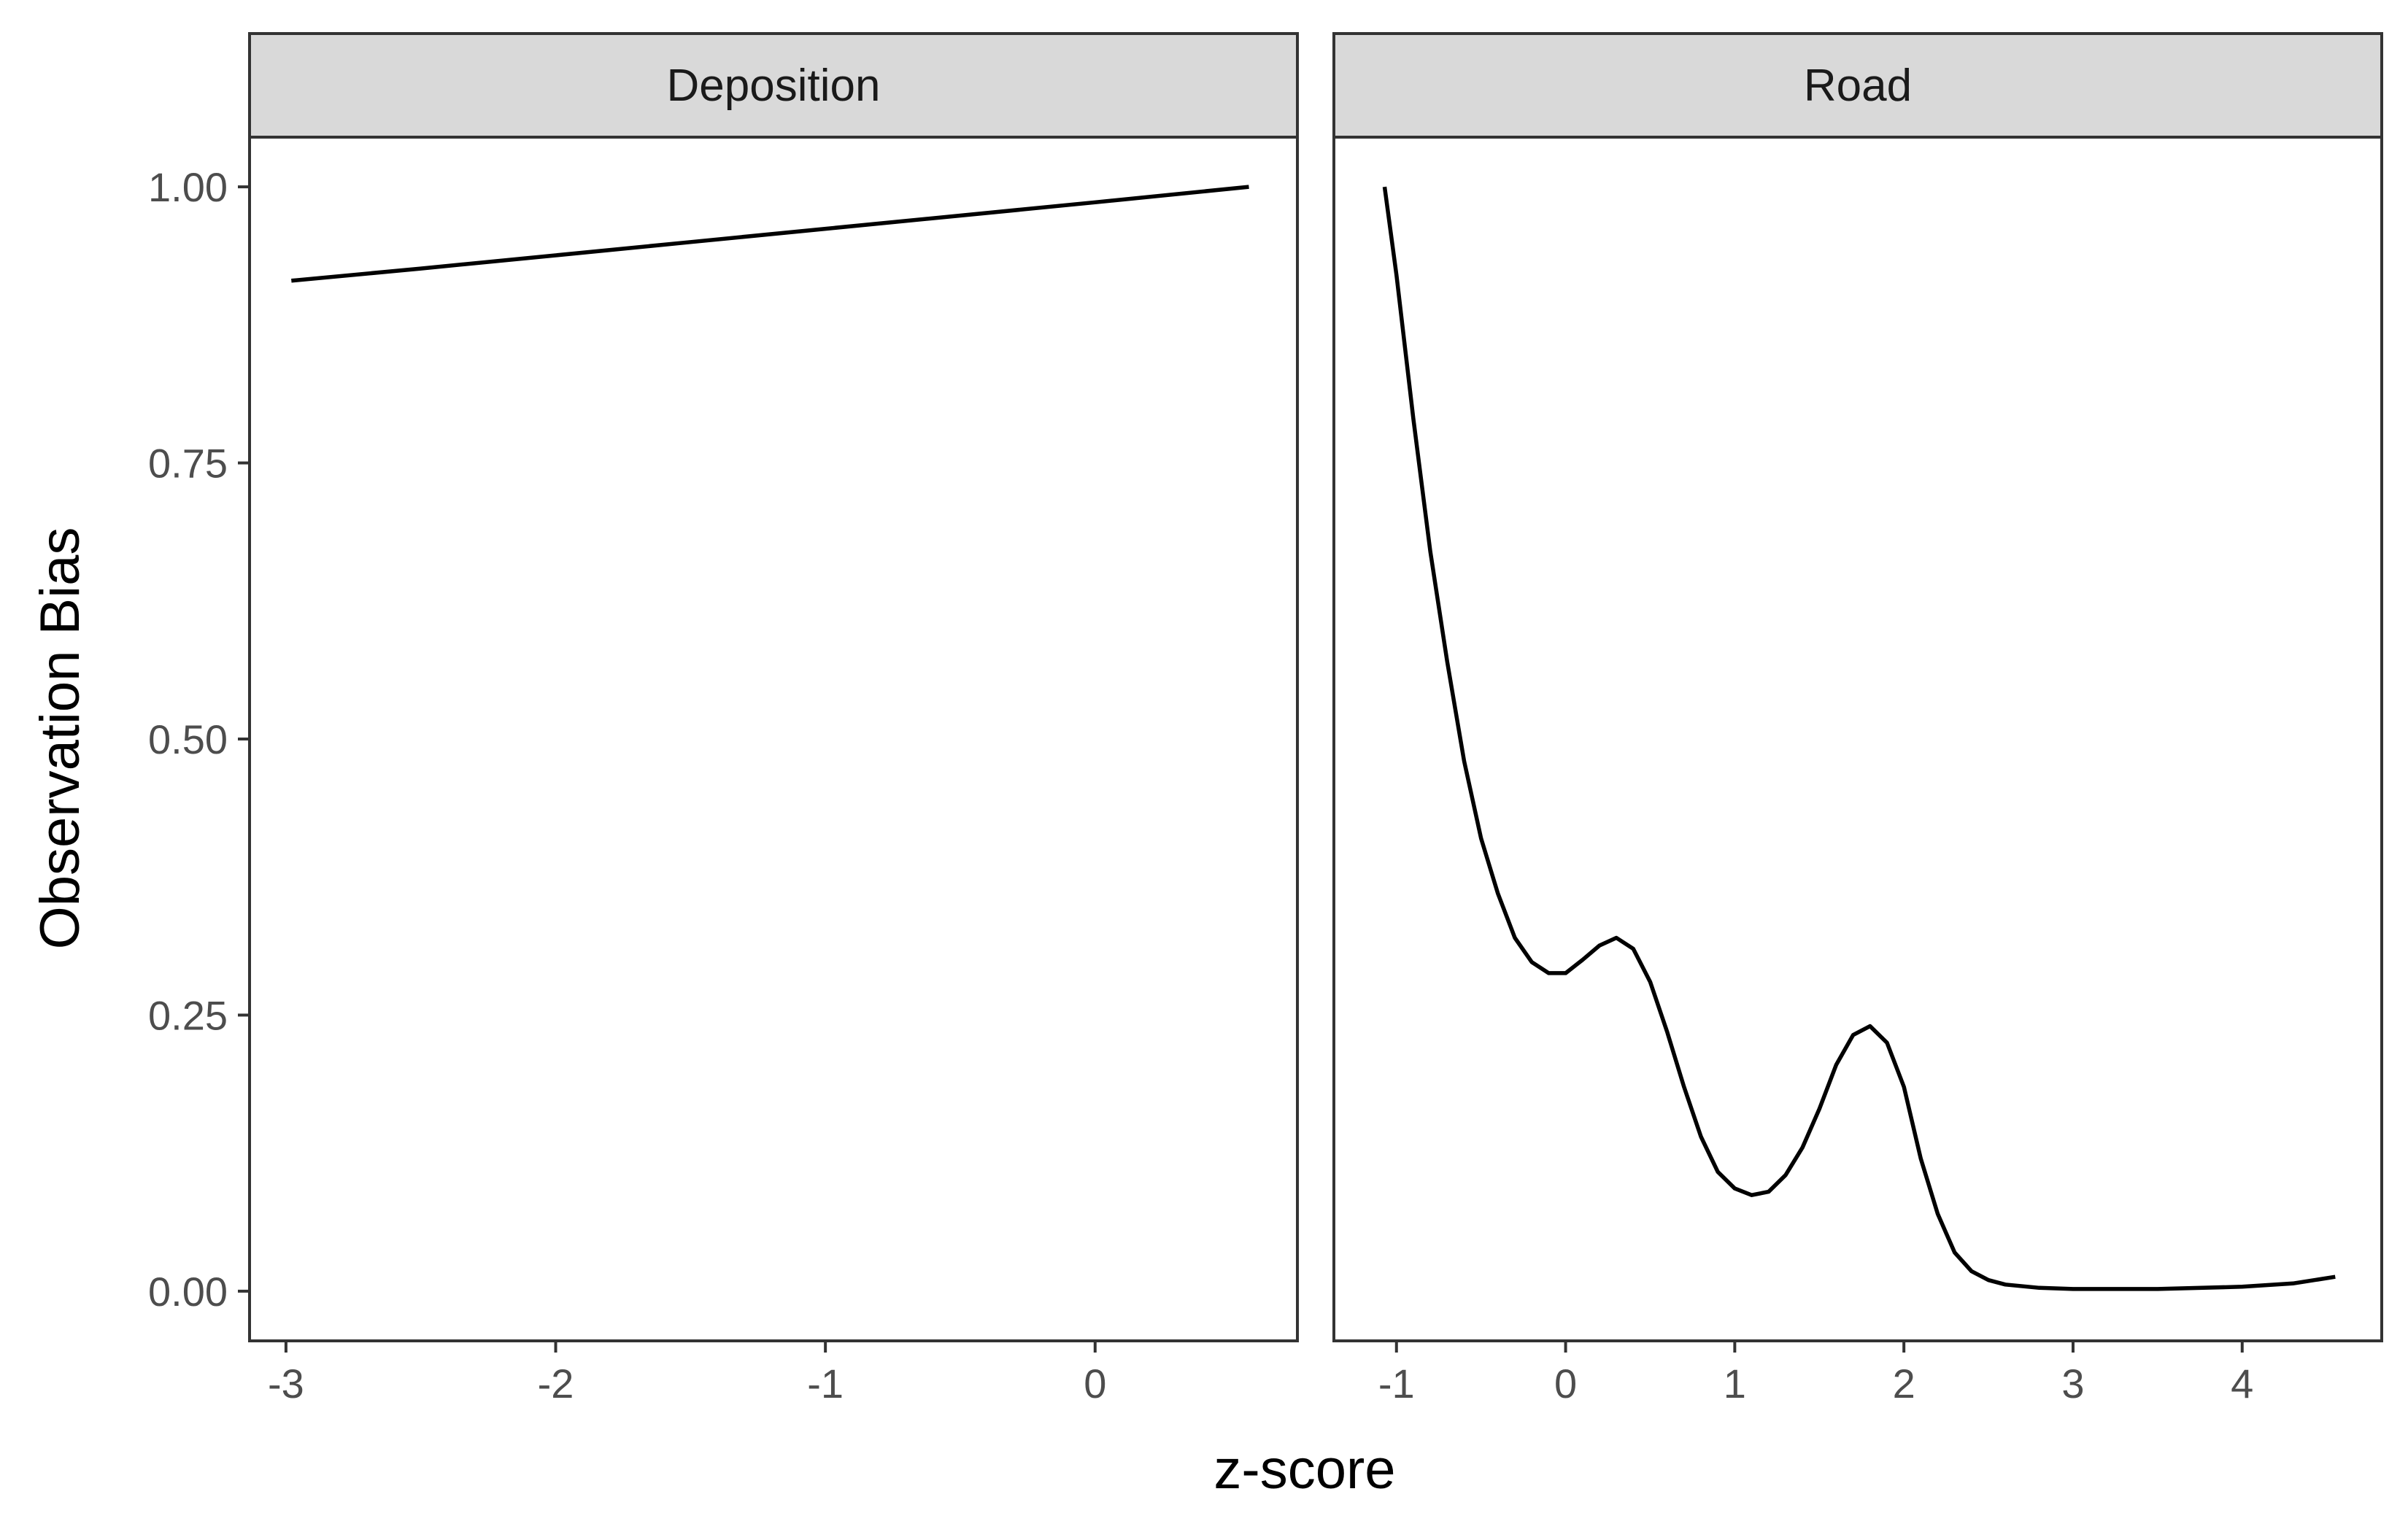 This screenshot has height=1532, width=2408. I want to click on facet-strip-label: Deposition, so click(774, 86).